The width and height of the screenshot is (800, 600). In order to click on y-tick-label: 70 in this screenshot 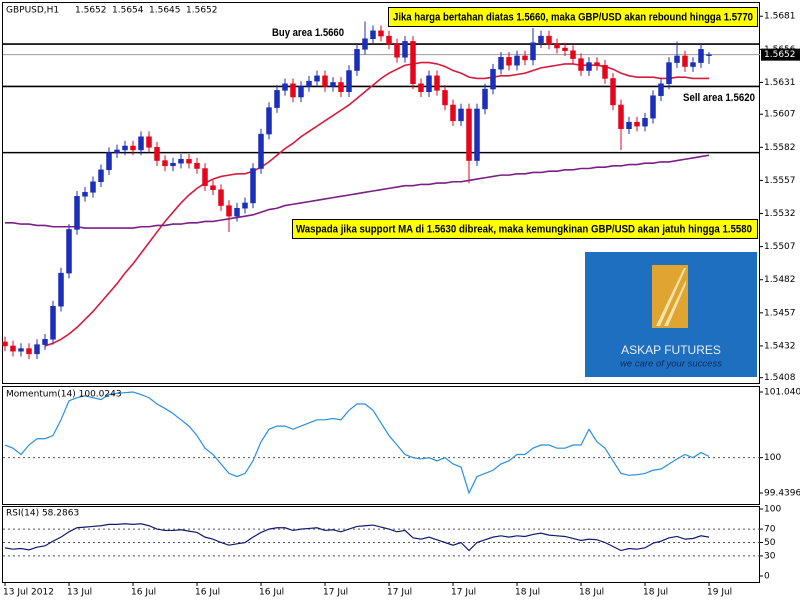, I will do `click(770, 530)`.